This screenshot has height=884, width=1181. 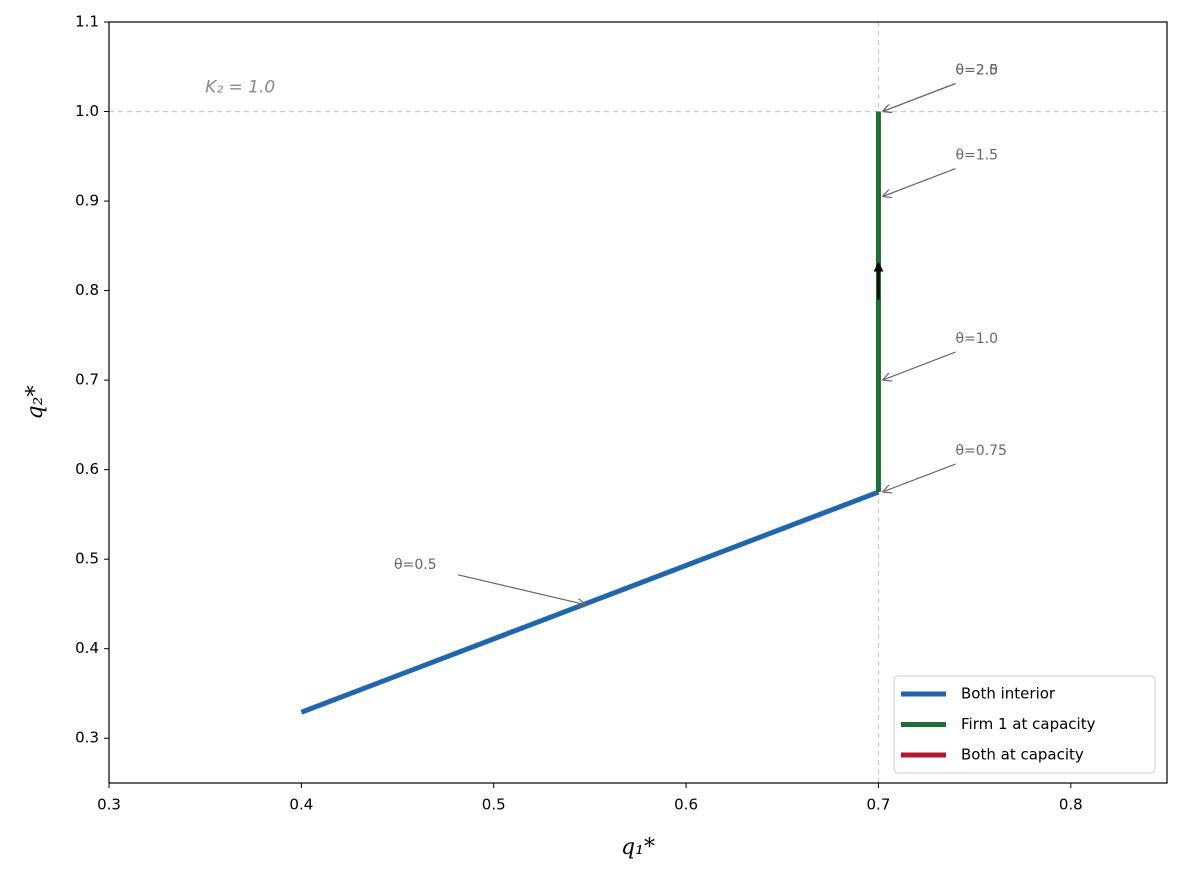 What do you see at coordinates (87, 469) in the screenshot?
I see `y-tick-label: 0.6` at bounding box center [87, 469].